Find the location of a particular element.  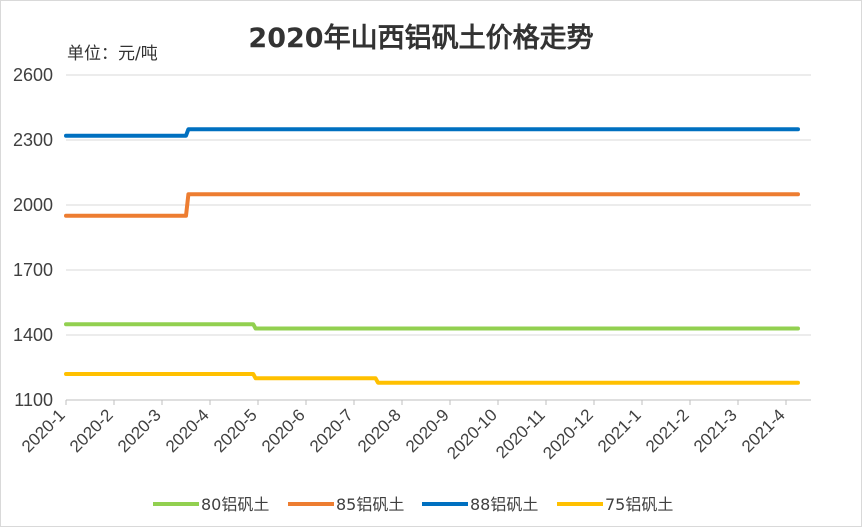

x-tick-label: 2020-1 is located at coordinates (43, 430).